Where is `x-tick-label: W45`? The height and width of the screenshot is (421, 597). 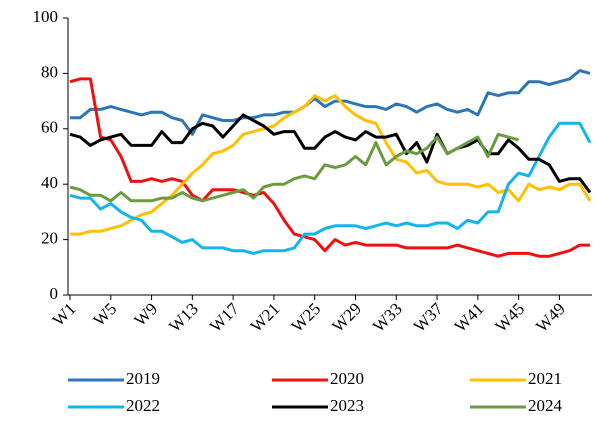 x-tick-label: W45 is located at coordinates (509, 317).